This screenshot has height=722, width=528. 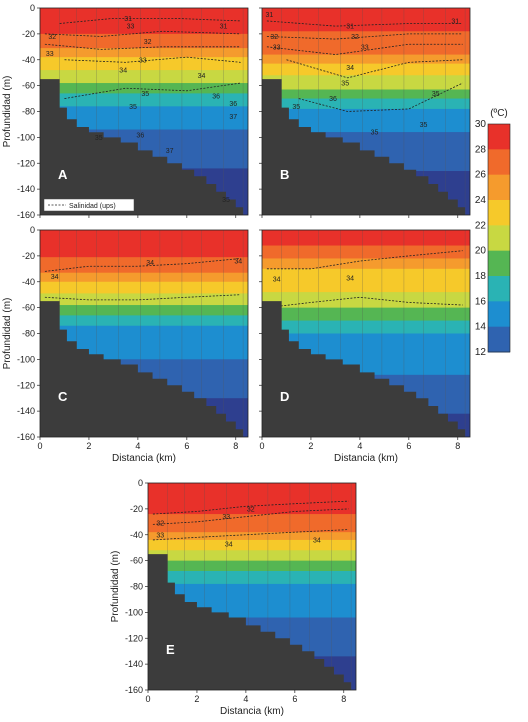 What do you see at coordinates (261, 446) in the screenshot?
I see `x-tick-label: 0` at bounding box center [261, 446].